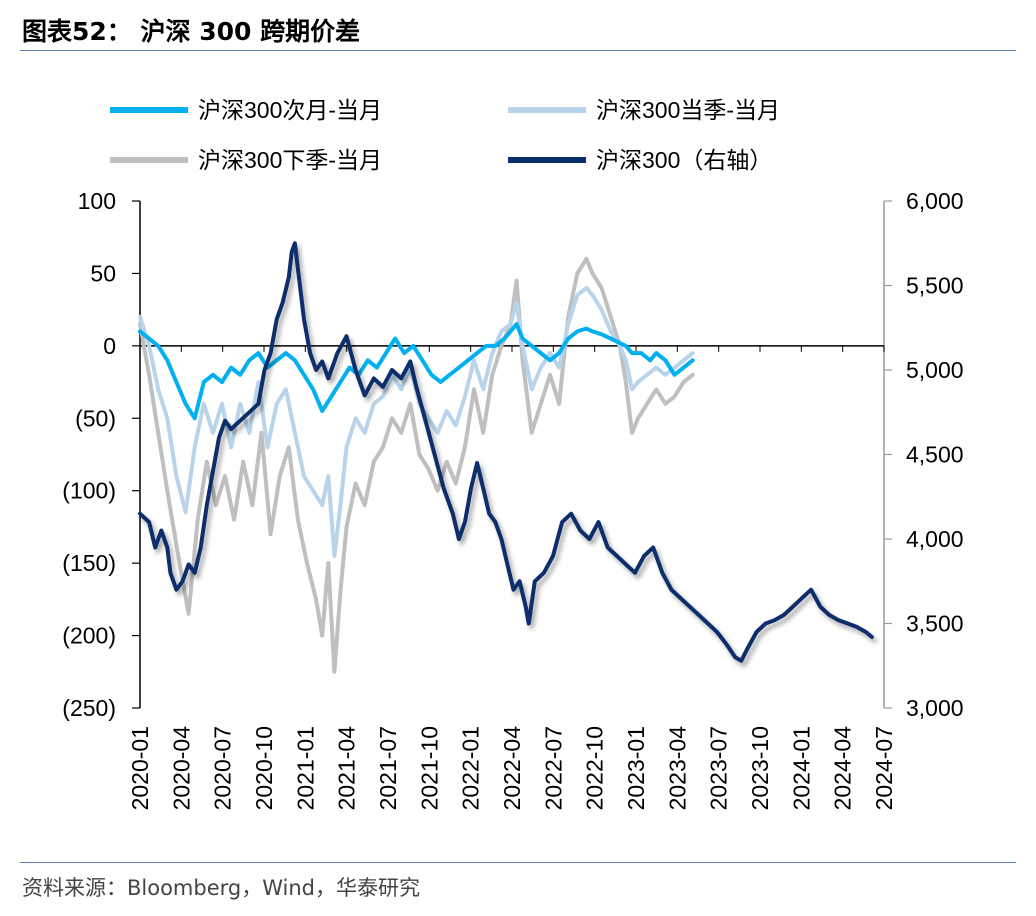 The height and width of the screenshot is (916, 1036). What do you see at coordinates (518, 862) in the screenshot?
I see `source-divider` at bounding box center [518, 862].